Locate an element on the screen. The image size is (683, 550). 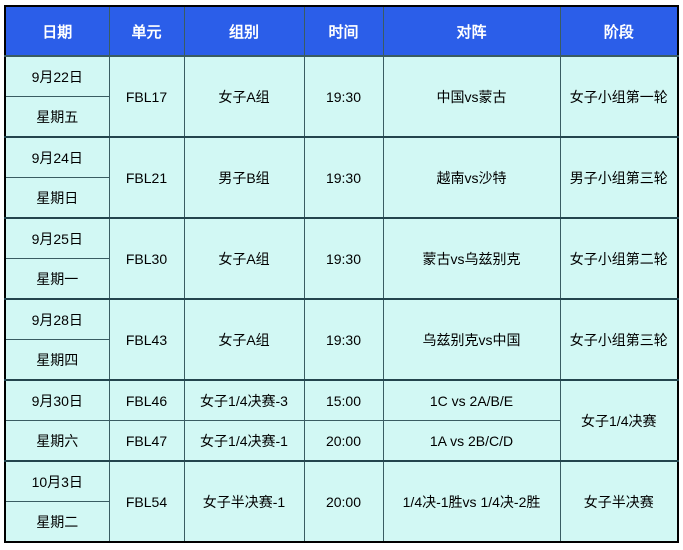
group-cell: 男子B组 is located at coordinates (244, 177).